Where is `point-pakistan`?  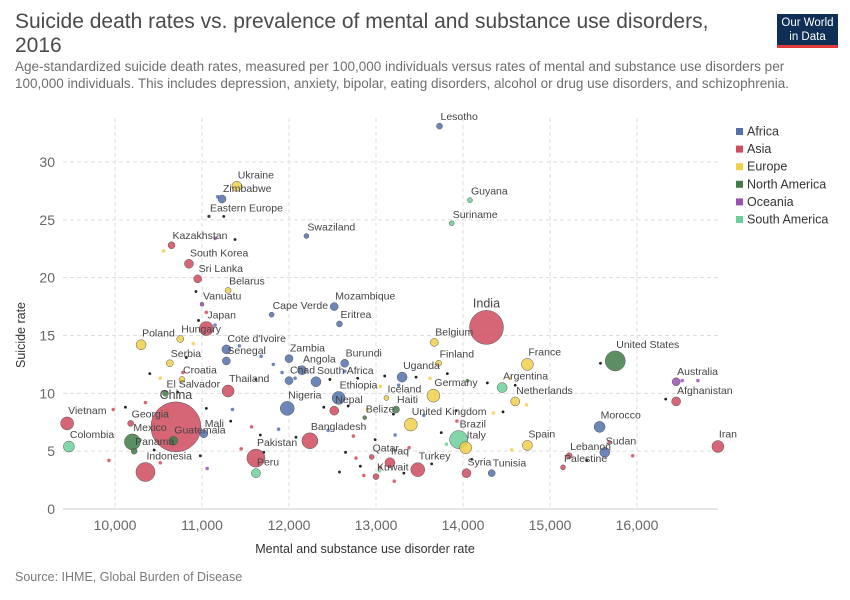 point-pakistan is located at coordinates (256, 458).